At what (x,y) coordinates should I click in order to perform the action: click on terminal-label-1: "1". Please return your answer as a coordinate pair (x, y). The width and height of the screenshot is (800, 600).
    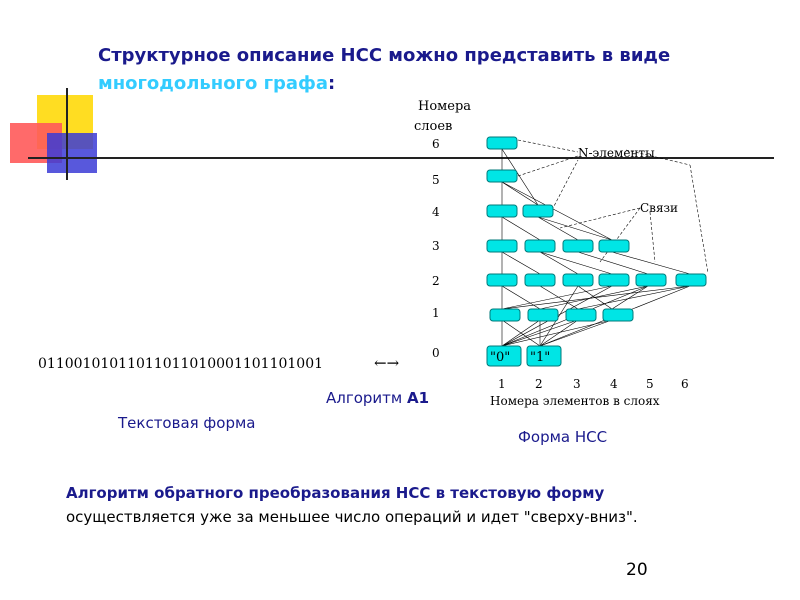
    Looking at the image, I should click on (540, 357).